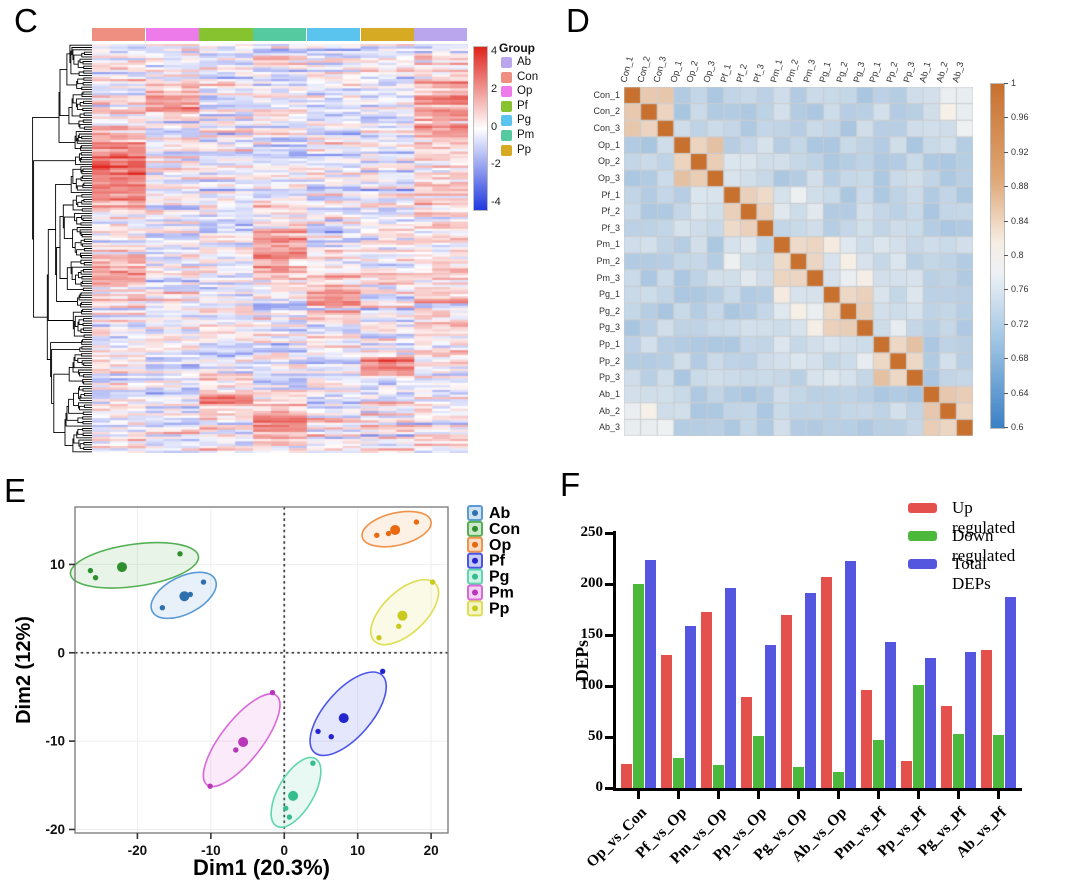 This screenshot has height=880, width=1080. Describe the element at coordinates (906, 774) in the screenshot. I see `bar-Pp_vs_Pf-up-regulated` at that location.